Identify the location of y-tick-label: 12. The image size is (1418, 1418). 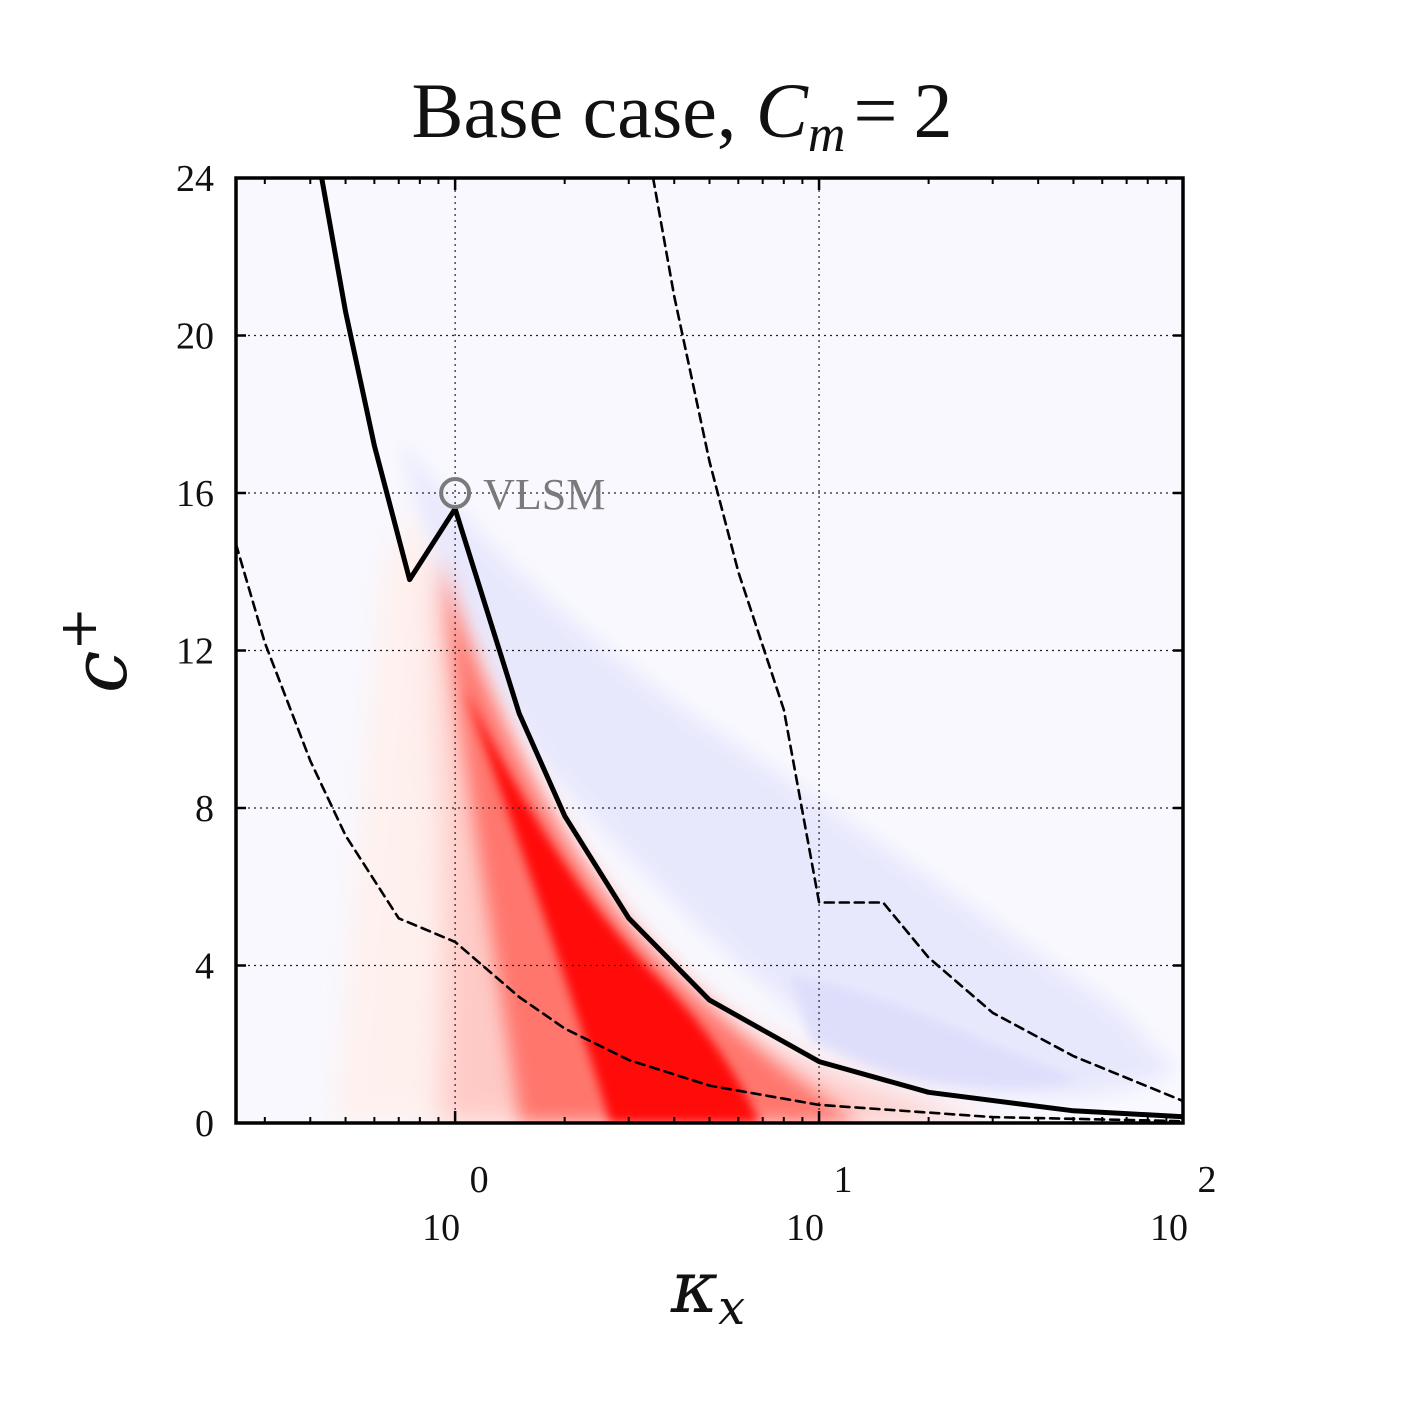
(195, 652).